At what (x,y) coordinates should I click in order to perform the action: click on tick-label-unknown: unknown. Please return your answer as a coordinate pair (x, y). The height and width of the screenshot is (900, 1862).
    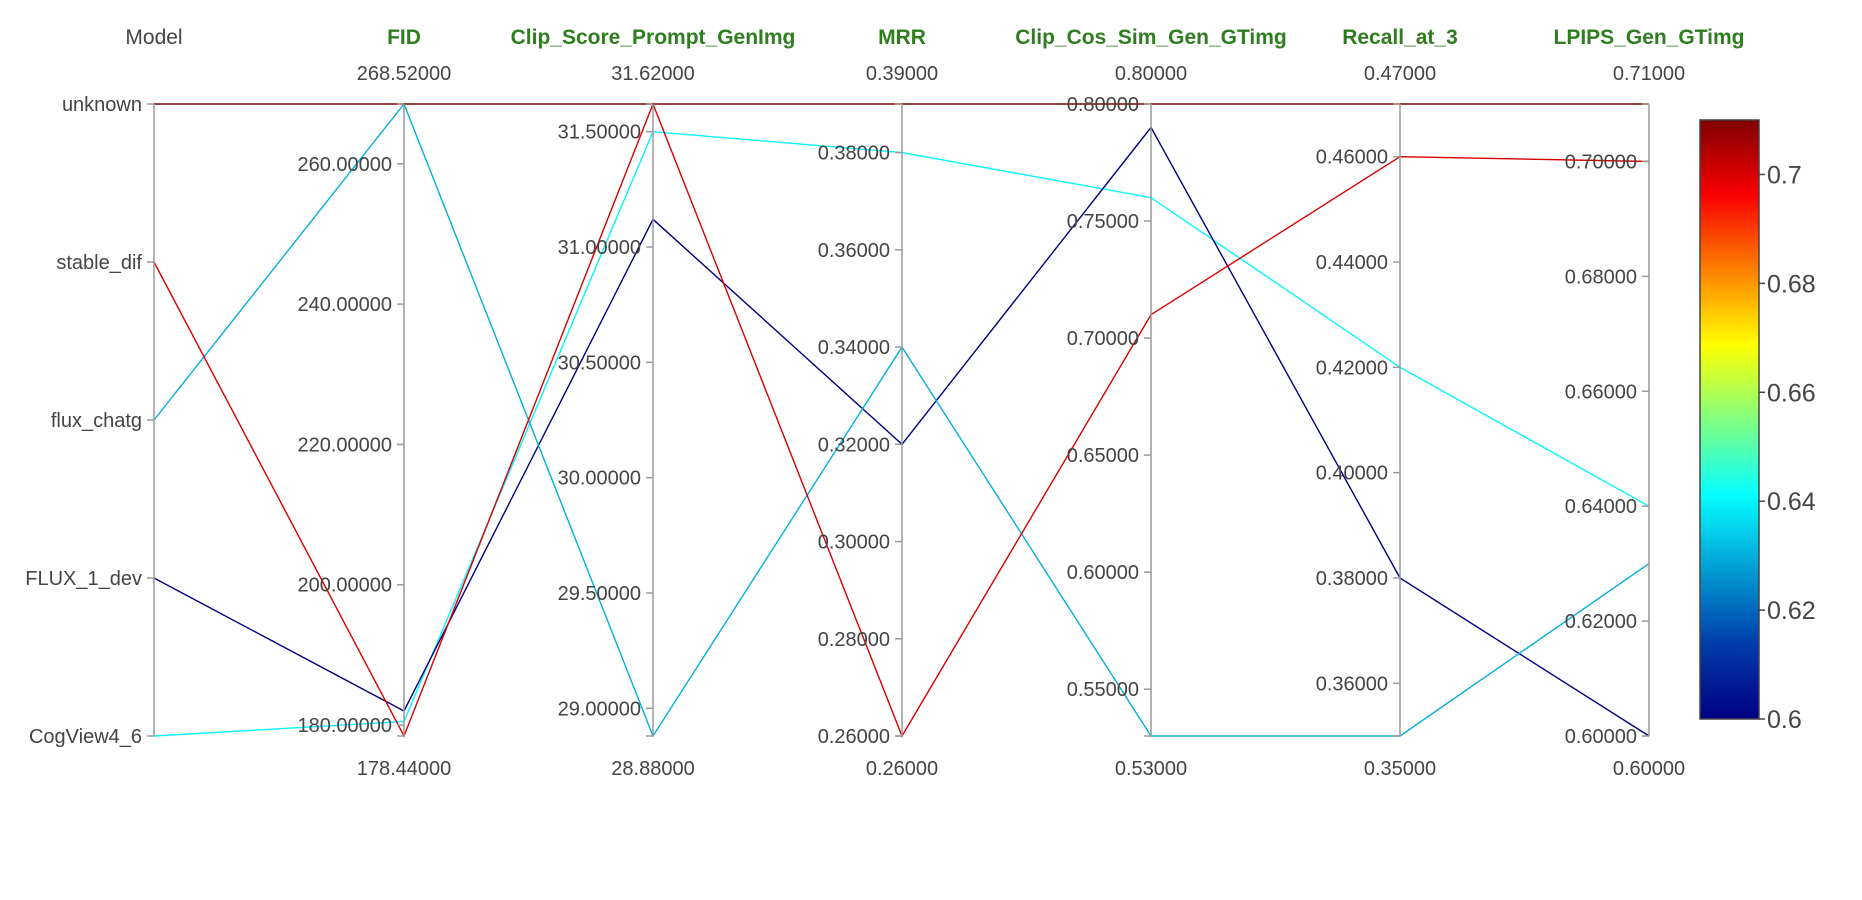
    Looking at the image, I should click on (102, 105).